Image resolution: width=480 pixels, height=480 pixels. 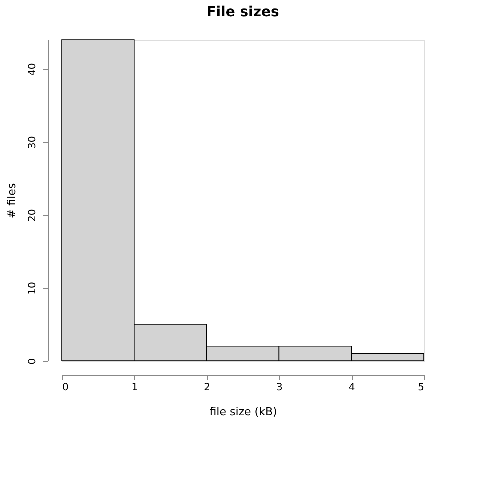 What do you see at coordinates (207, 388) in the screenshot?
I see `x-tick-label: 2` at bounding box center [207, 388].